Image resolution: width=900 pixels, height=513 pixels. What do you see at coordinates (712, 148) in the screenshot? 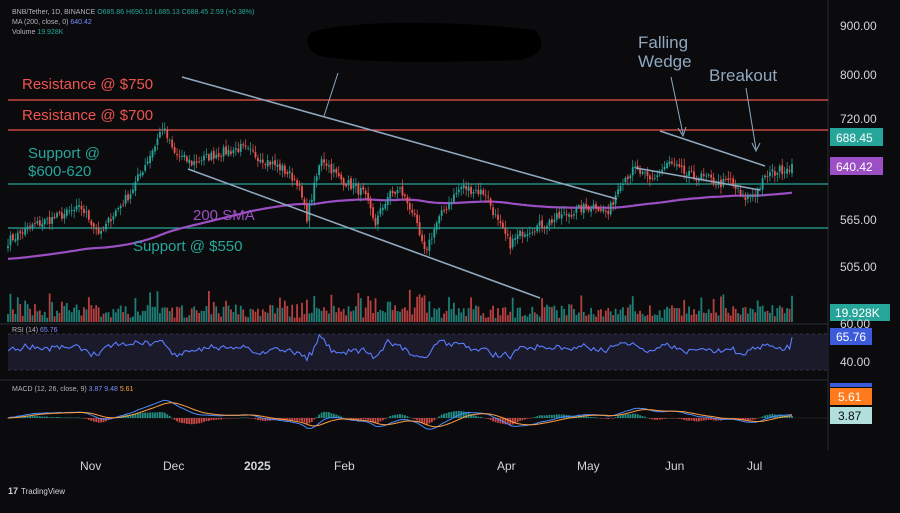
I see `wedge-upper-trendline` at bounding box center [712, 148].